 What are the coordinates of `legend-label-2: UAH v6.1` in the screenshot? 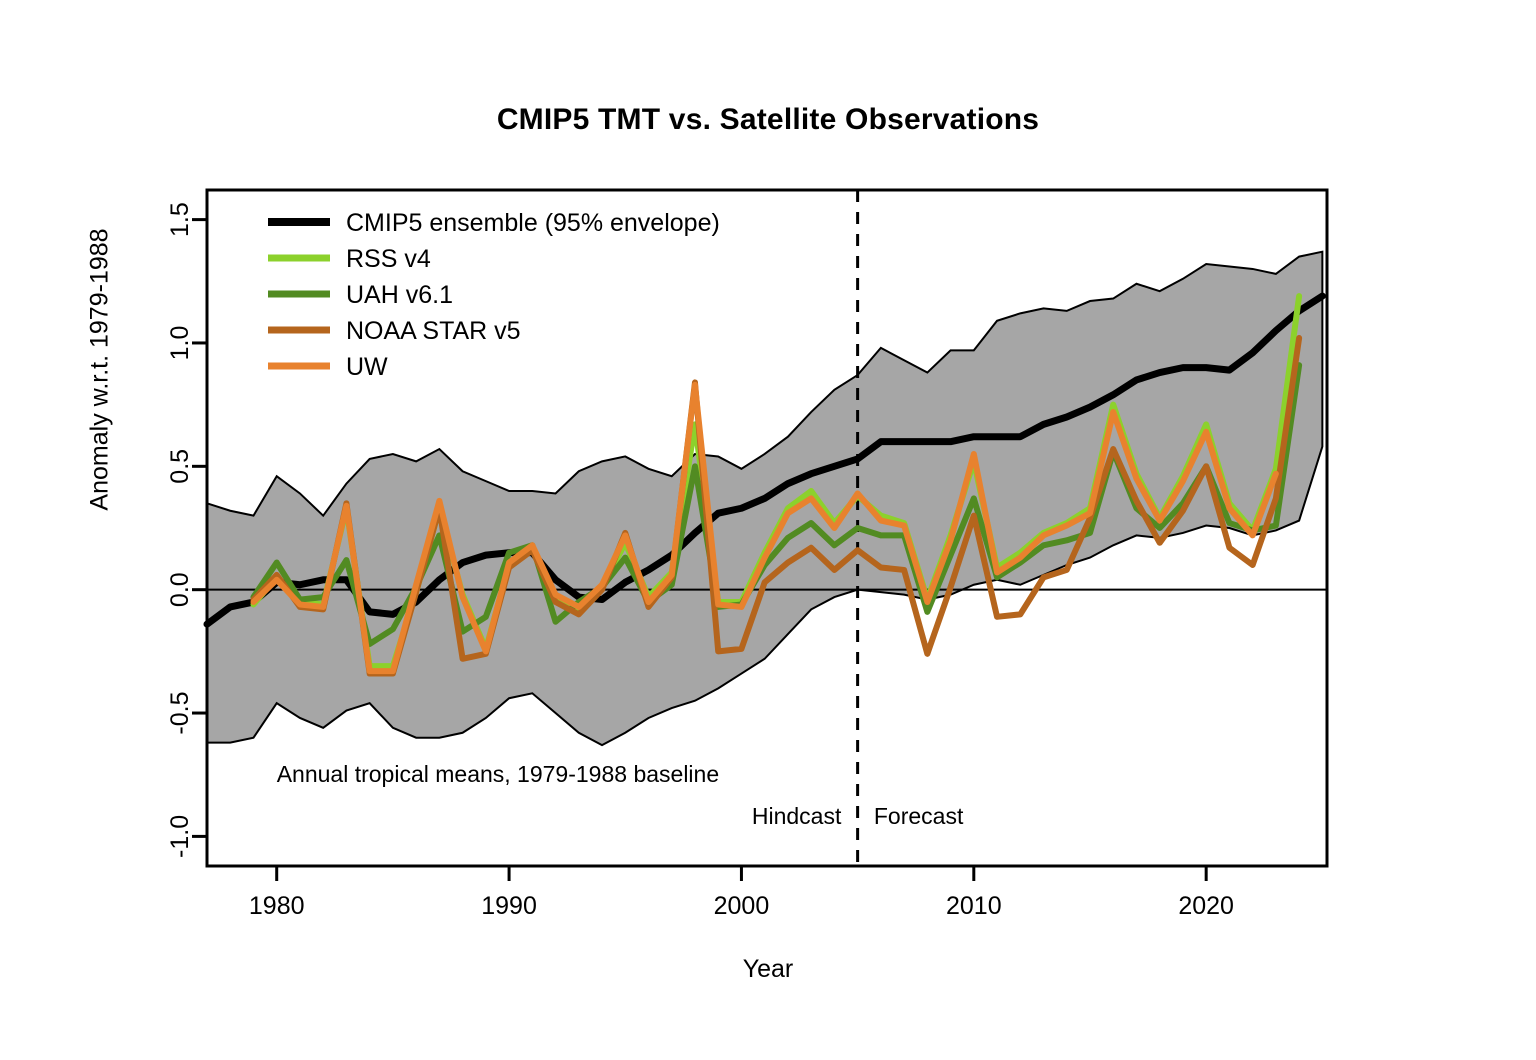 It's located at (399, 295).